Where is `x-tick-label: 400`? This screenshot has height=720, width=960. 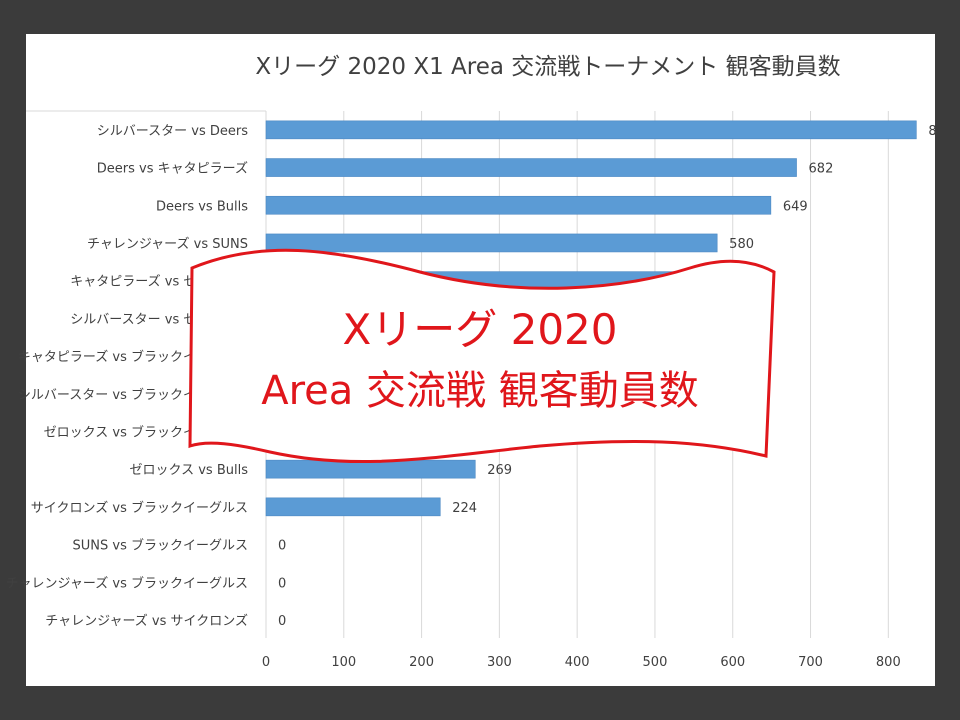
x-tick-label: 400 is located at coordinates (577, 662).